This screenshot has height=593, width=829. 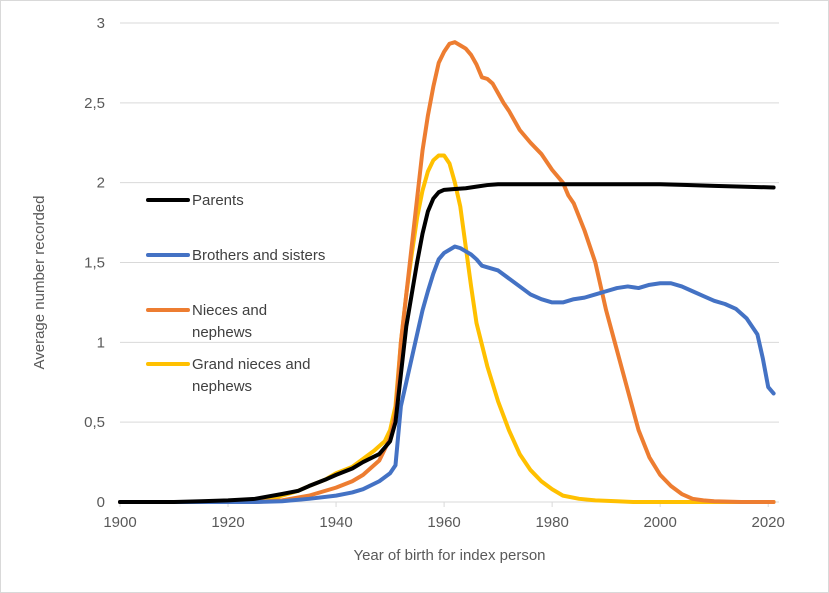 I want to click on legend-label: Nieces and, so click(x=229, y=310).